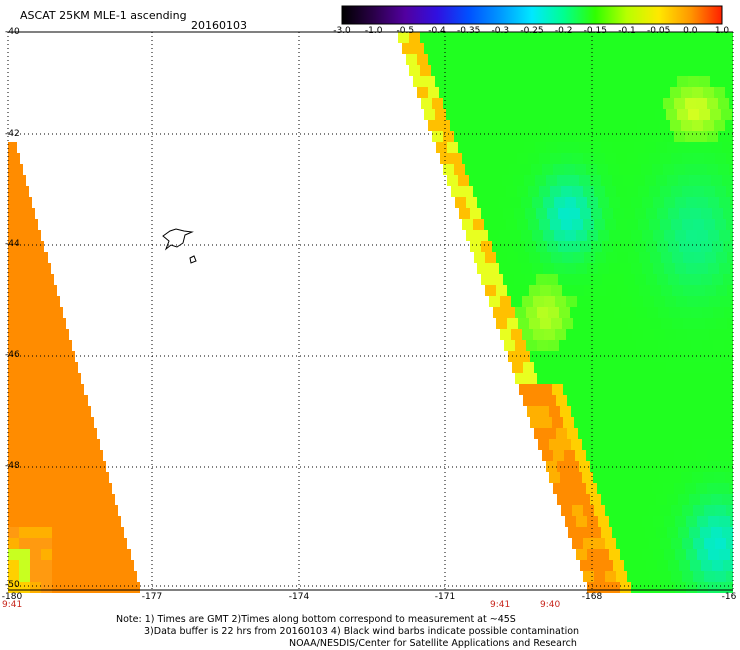 The width and height of the screenshot is (740, 650). I want to click on colorbar-tick-label: 1.0, so click(722, 31).